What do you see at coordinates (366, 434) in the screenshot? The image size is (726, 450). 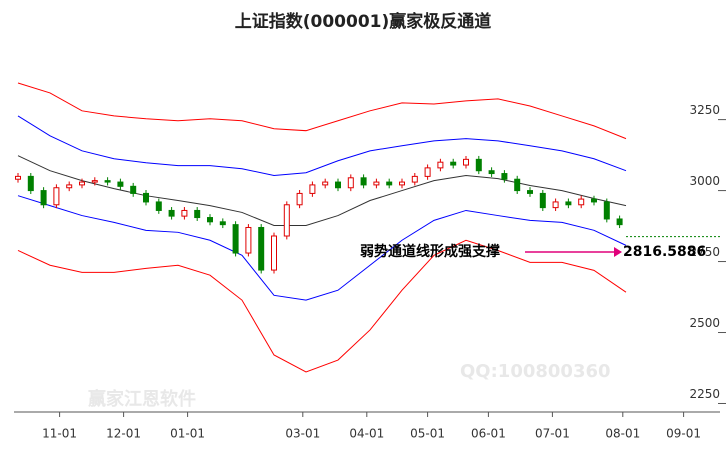 I see `x-tick-label: 04-01` at bounding box center [366, 434].